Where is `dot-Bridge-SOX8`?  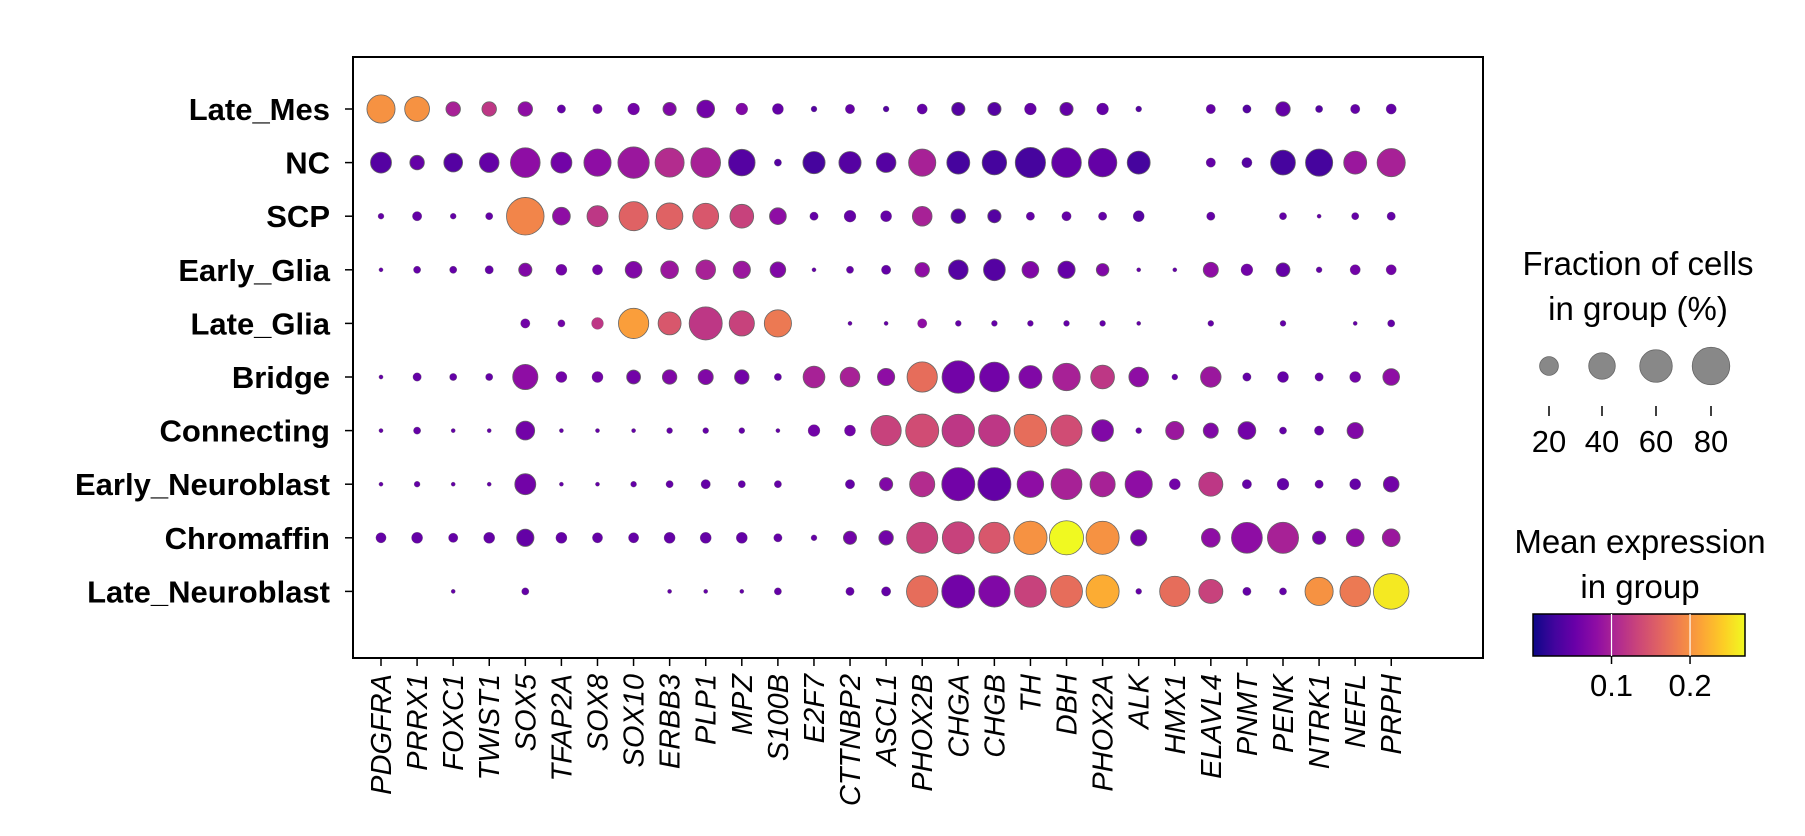
dot-Bridge-SOX8 is located at coordinates (597, 377).